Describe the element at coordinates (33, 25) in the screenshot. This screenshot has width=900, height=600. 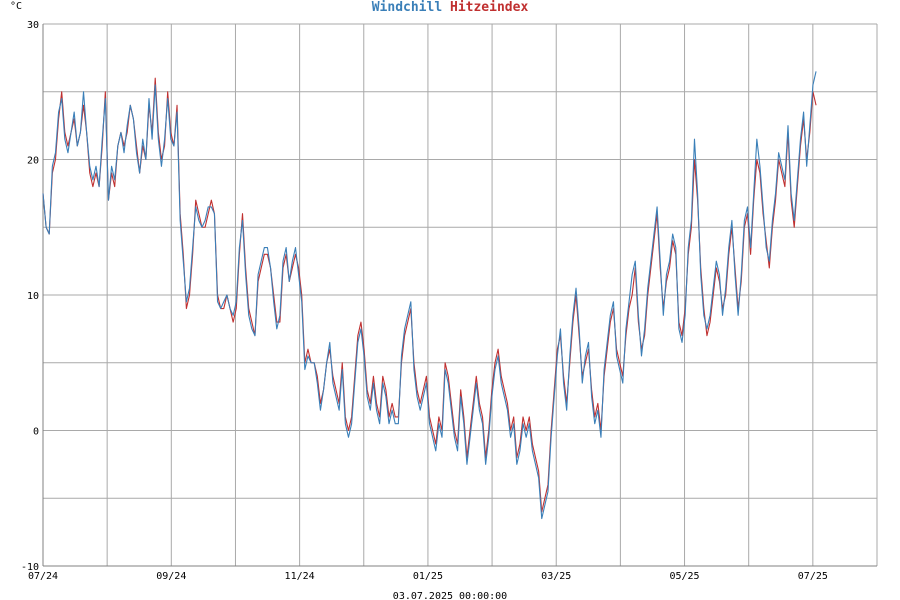
I see `y-tick-label: 30` at that location.